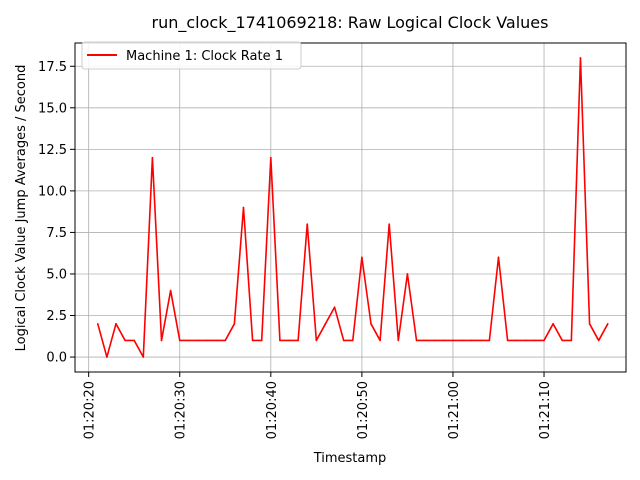 This screenshot has height=480, width=640. I want to click on x-tick-label: 01:21:00, so click(454, 410).